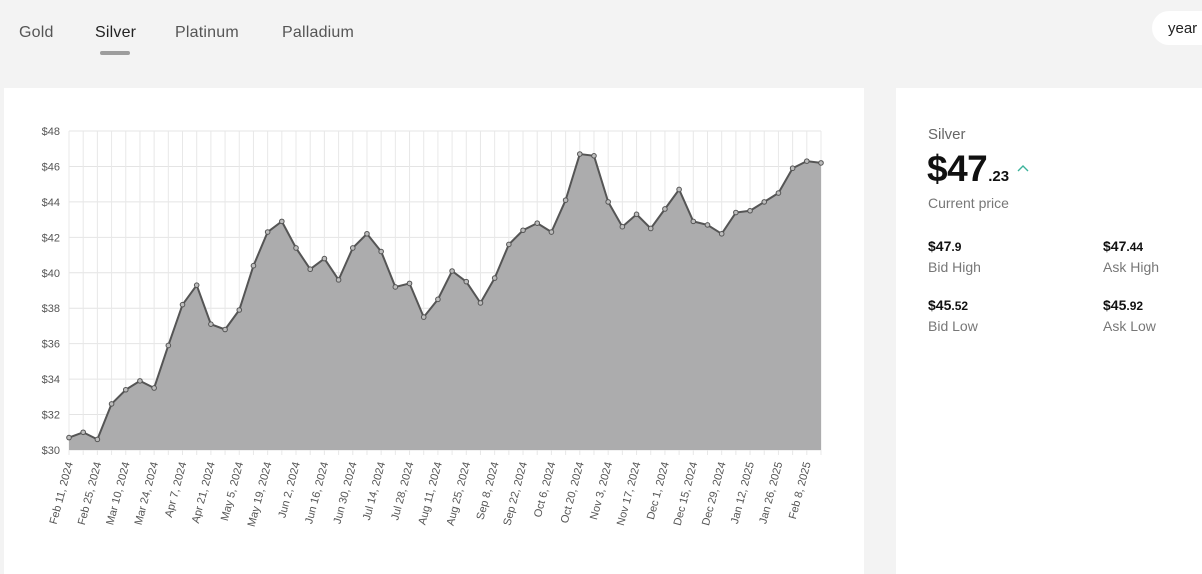 The image size is (1202, 574). Describe the element at coordinates (51, 451) in the screenshot. I see `y-tick-label: $30` at that location.